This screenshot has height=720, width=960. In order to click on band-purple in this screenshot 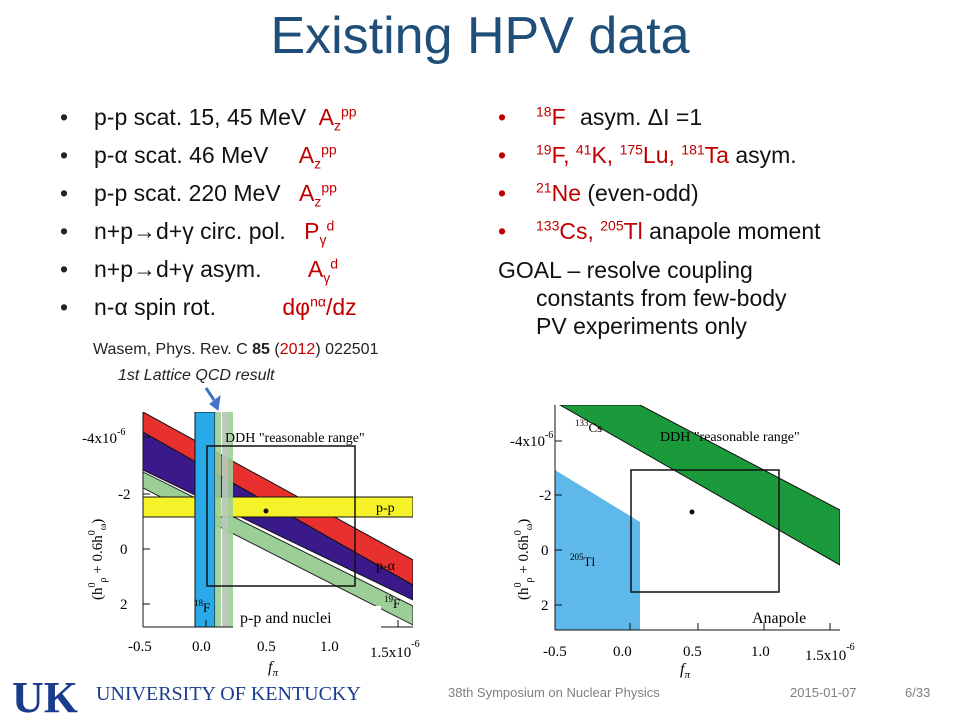, I will do `click(278, 516)`.